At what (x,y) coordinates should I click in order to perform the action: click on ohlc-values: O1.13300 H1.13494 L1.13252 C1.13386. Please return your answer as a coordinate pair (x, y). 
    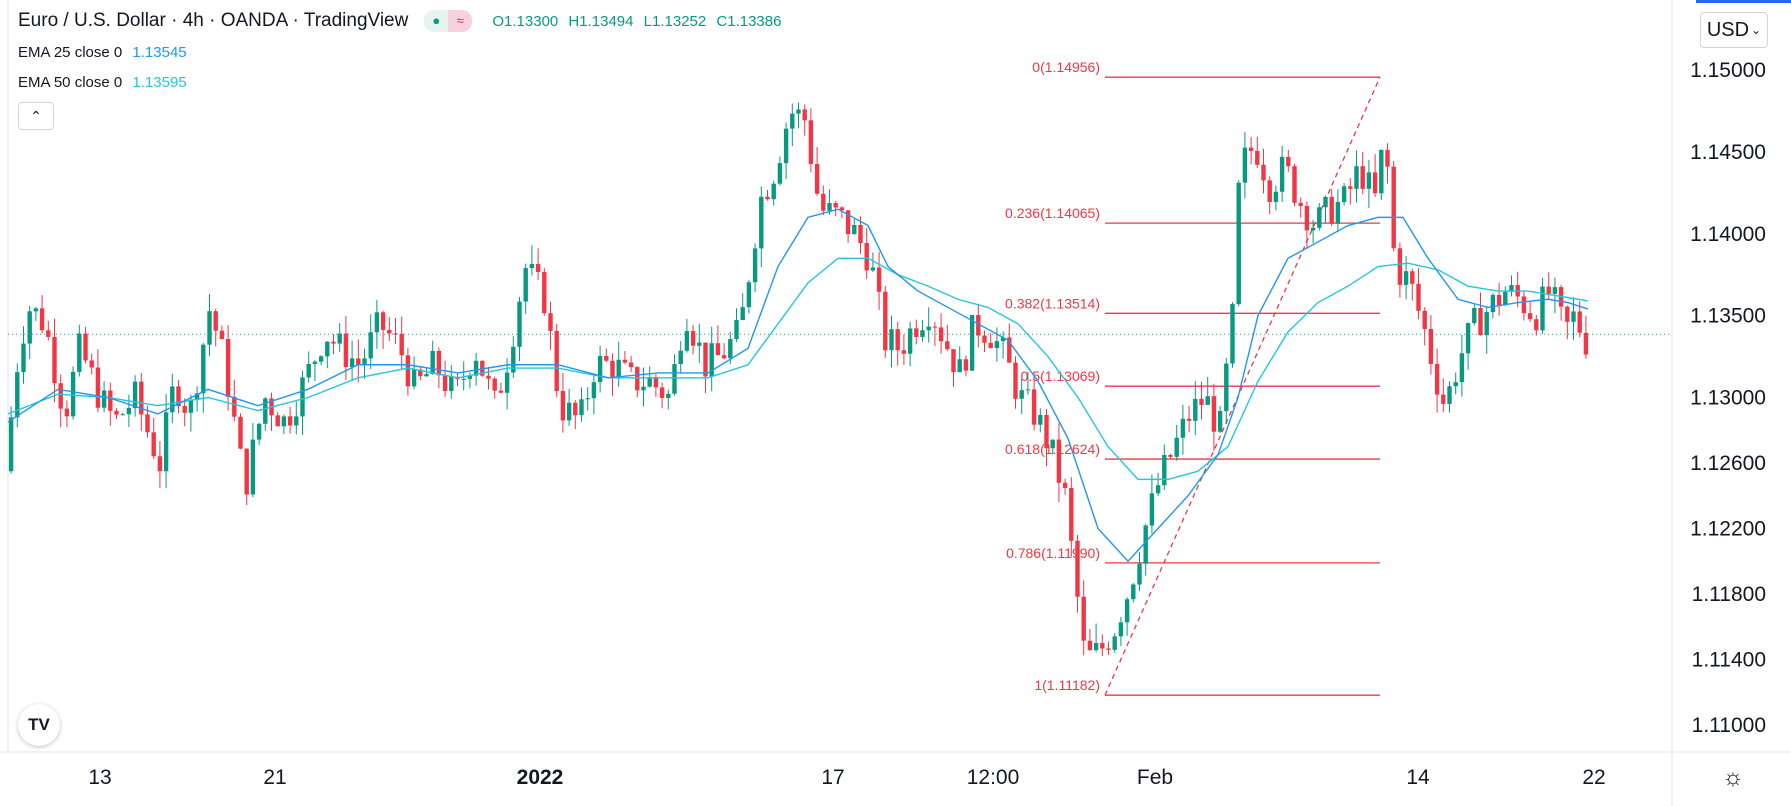
    Looking at the image, I should click on (639, 21).